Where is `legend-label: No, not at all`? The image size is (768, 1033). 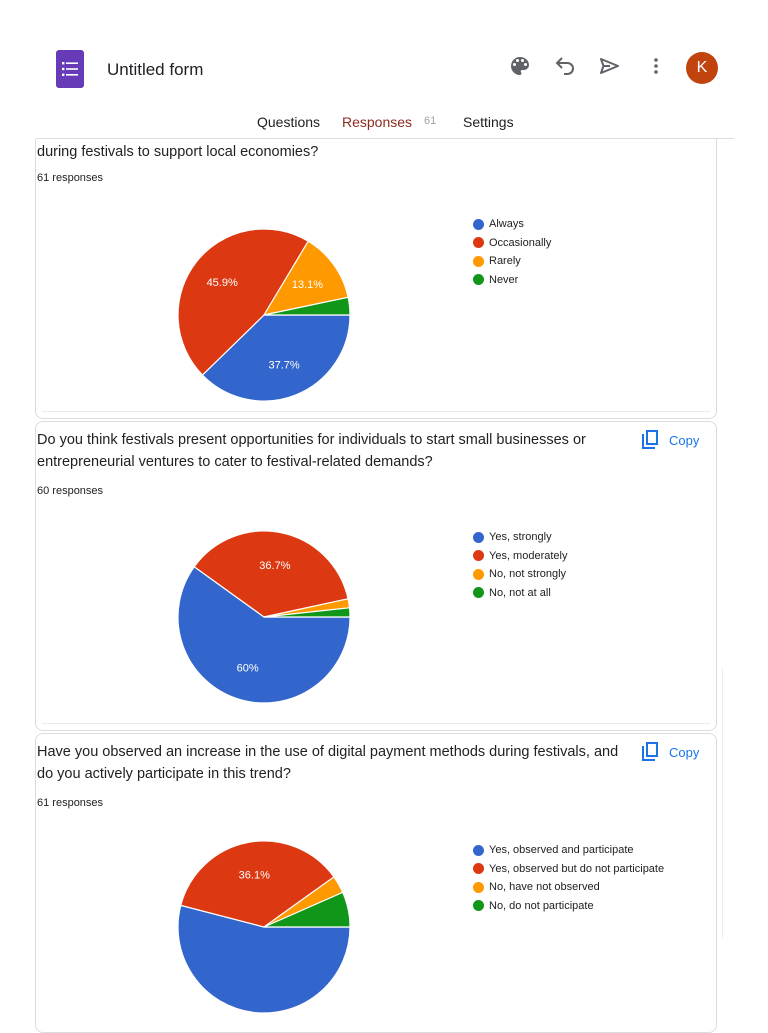 legend-label: No, not at all is located at coordinates (520, 592).